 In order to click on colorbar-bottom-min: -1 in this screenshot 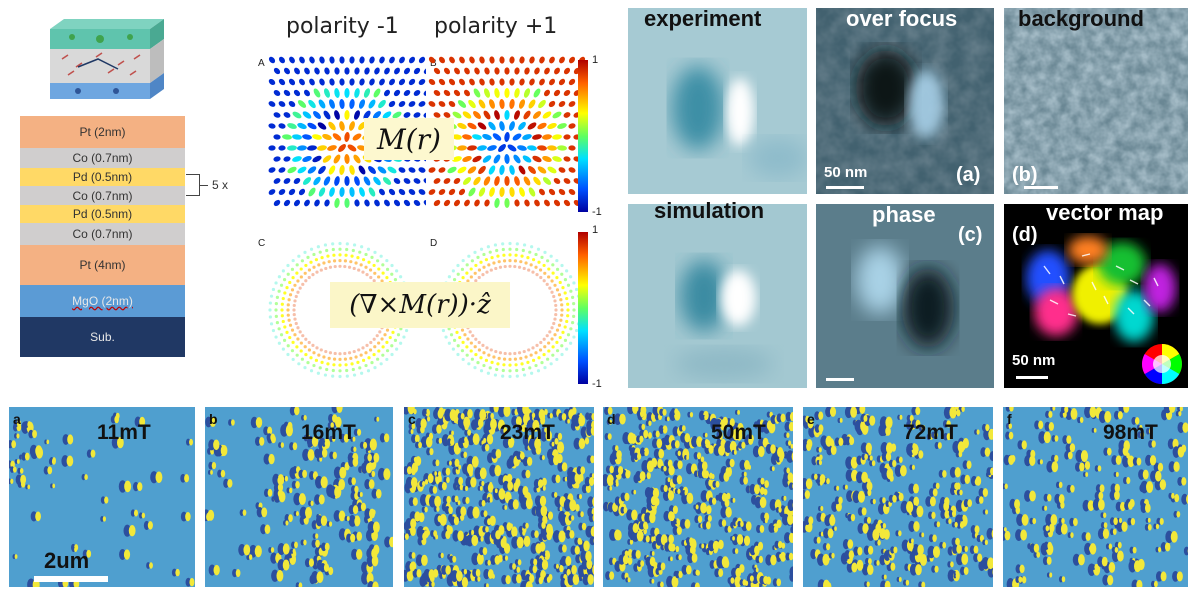, I will do `click(597, 384)`.